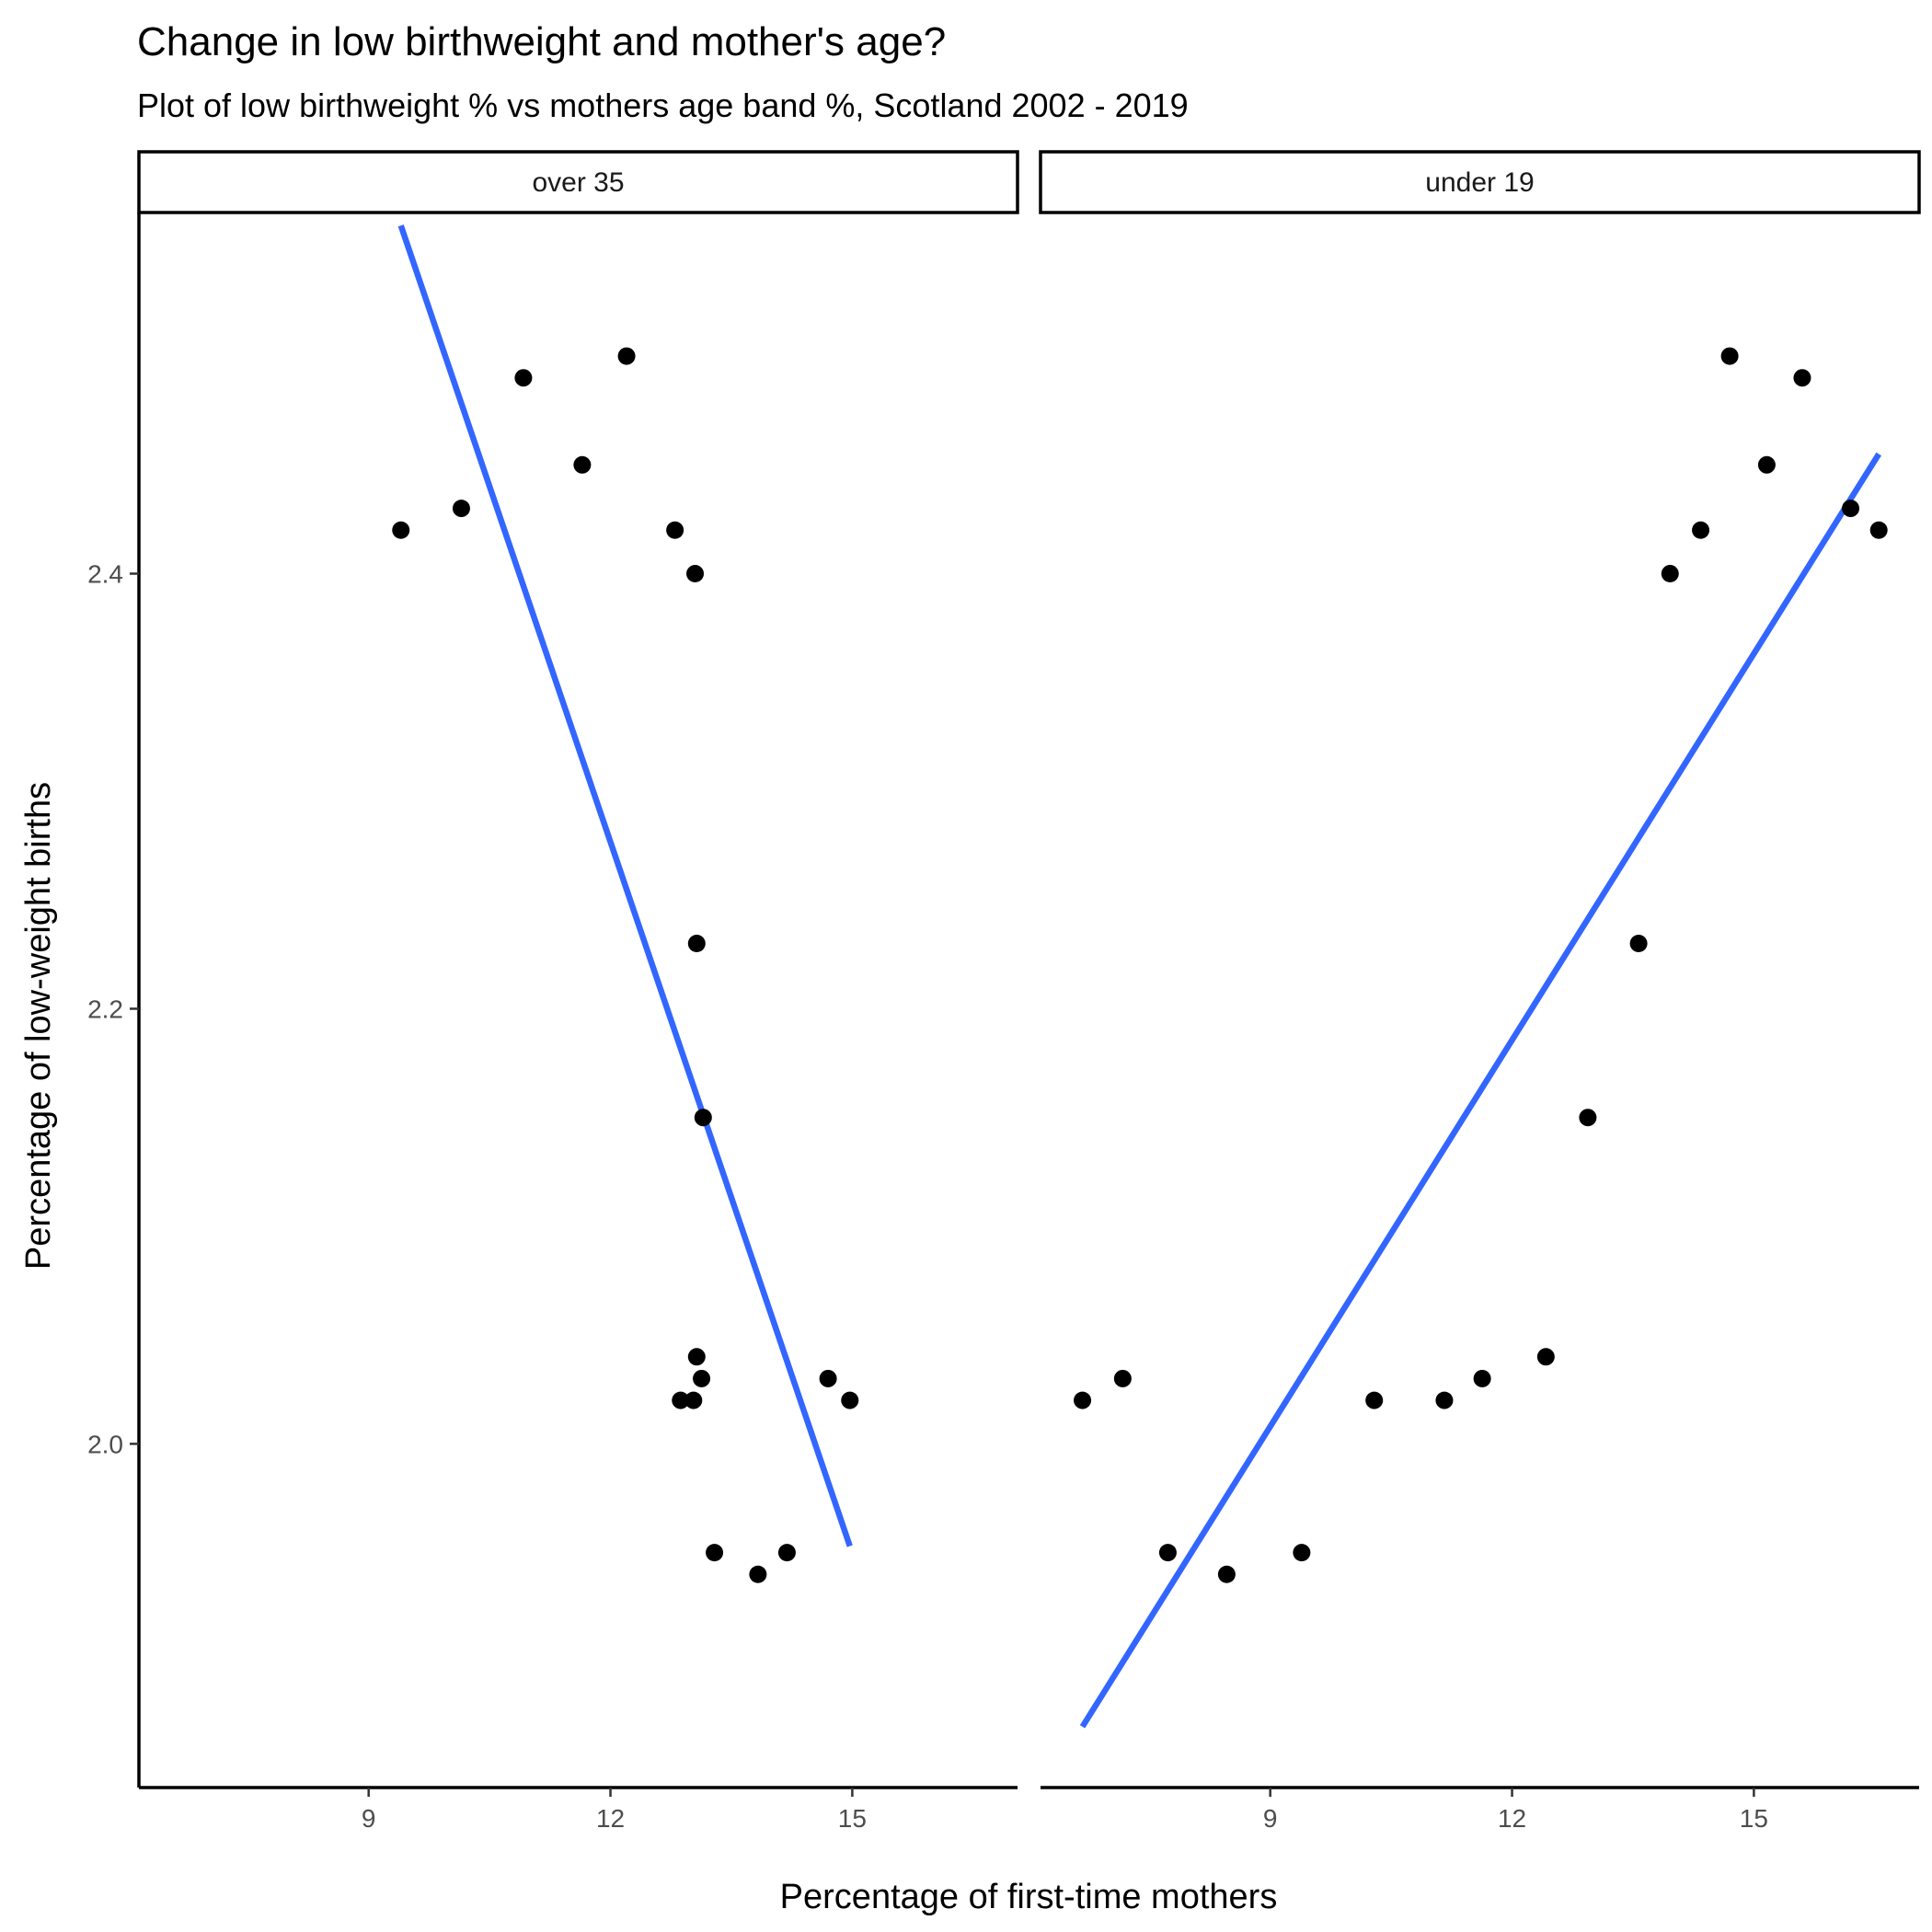 The width and height of the screenshot is (1932, 1932). I want to click on y-tick-label: 2.4, so click(105, 574).